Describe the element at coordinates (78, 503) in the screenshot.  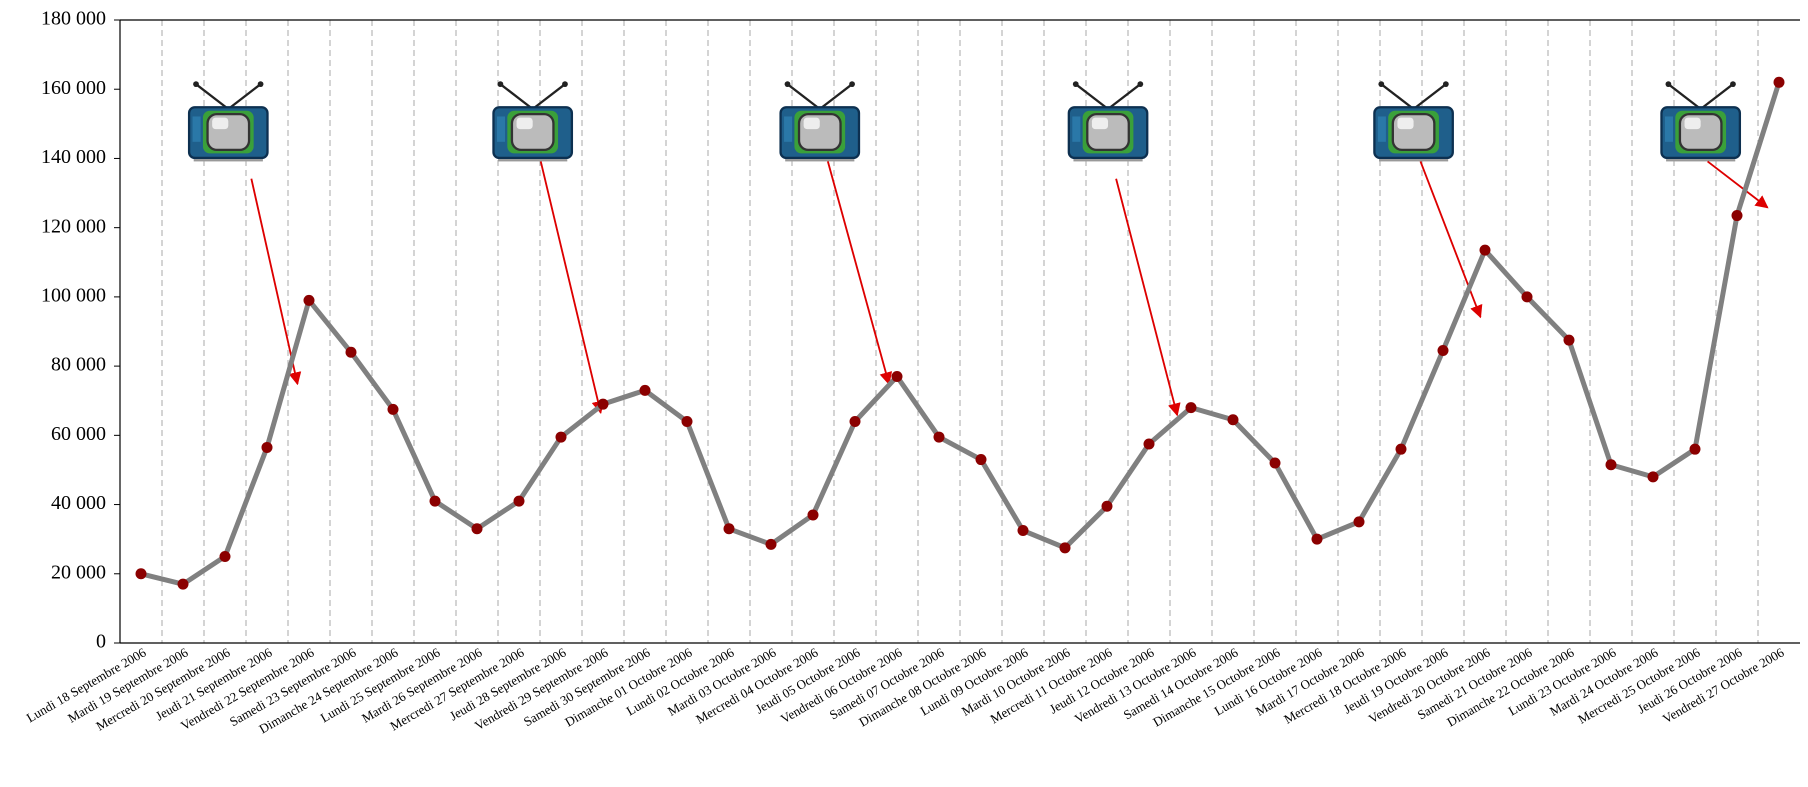
I see `y-tick-label: 40 000` at that location.